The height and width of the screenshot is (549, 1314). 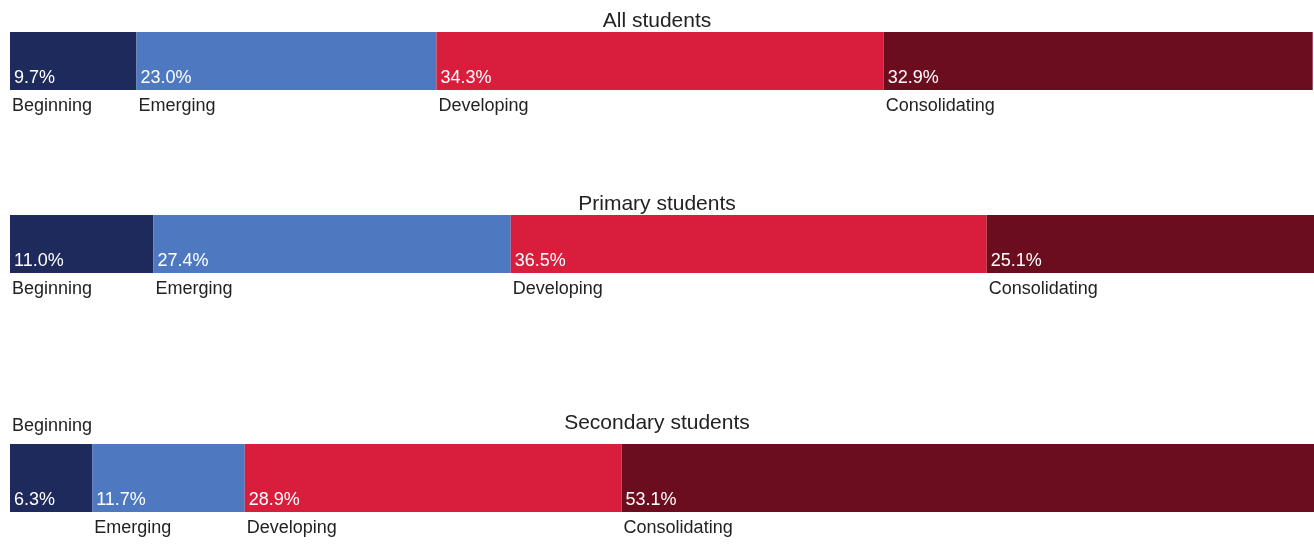 I want to click on data-label: 6.3%, so click(x=35, y=499).